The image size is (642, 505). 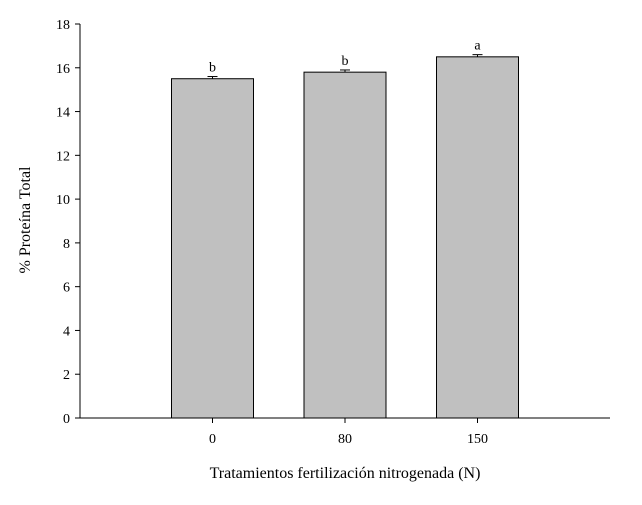 I want to click on x-axis: 0 80 150, so click(x=345, y=432).